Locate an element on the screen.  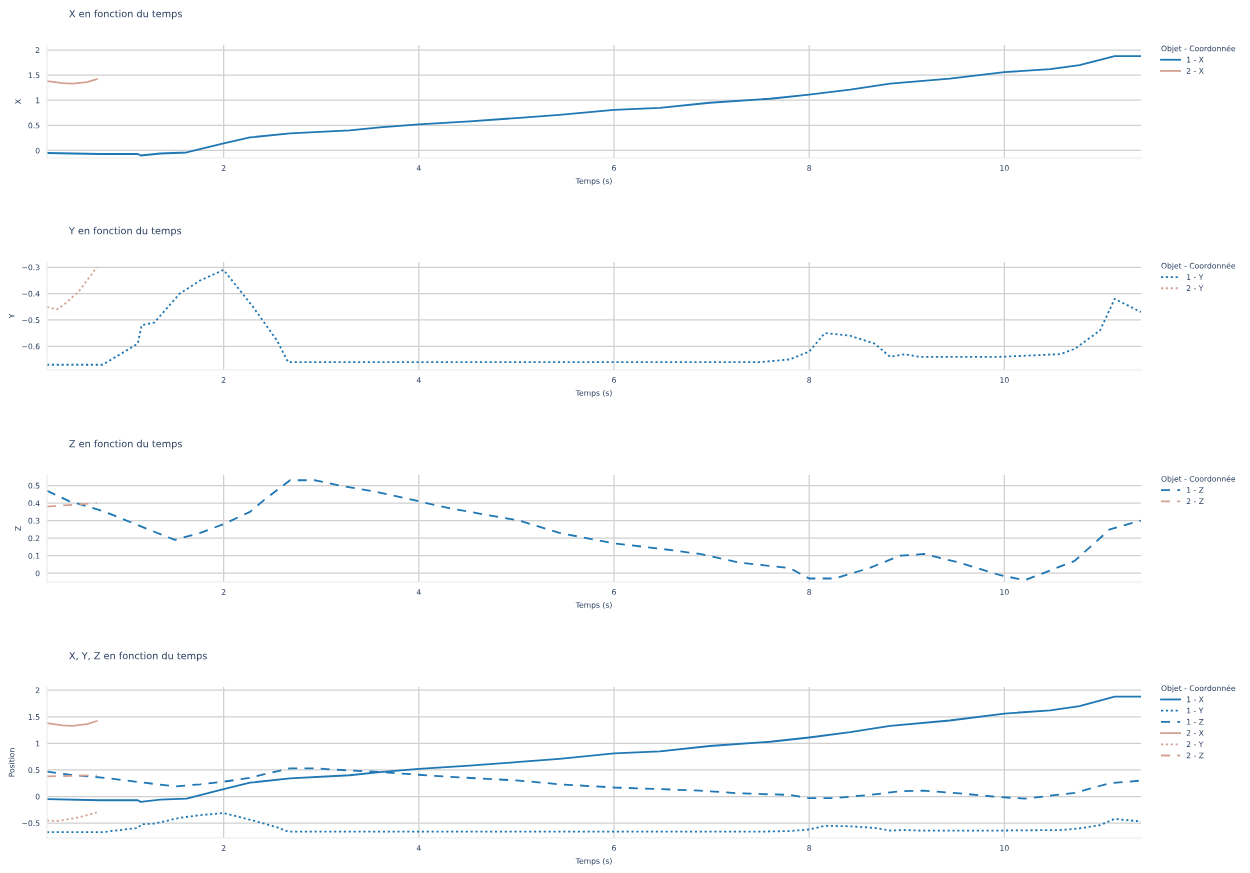
chart-title: Z en fonction du temps is located at coordinates (125, 444).